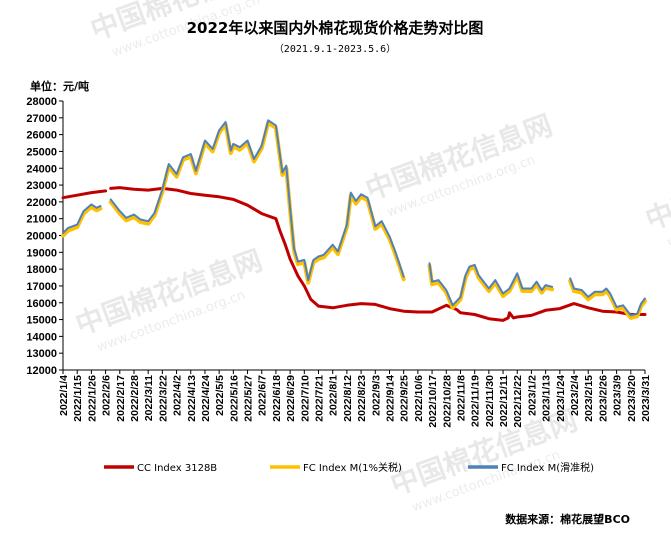 The height and width of the screenshot is (550, 671). What do you see at coordinates (41, 321) in the screenshot?
I see `y-tick-label: 15000` at bounding box center [41, 321].